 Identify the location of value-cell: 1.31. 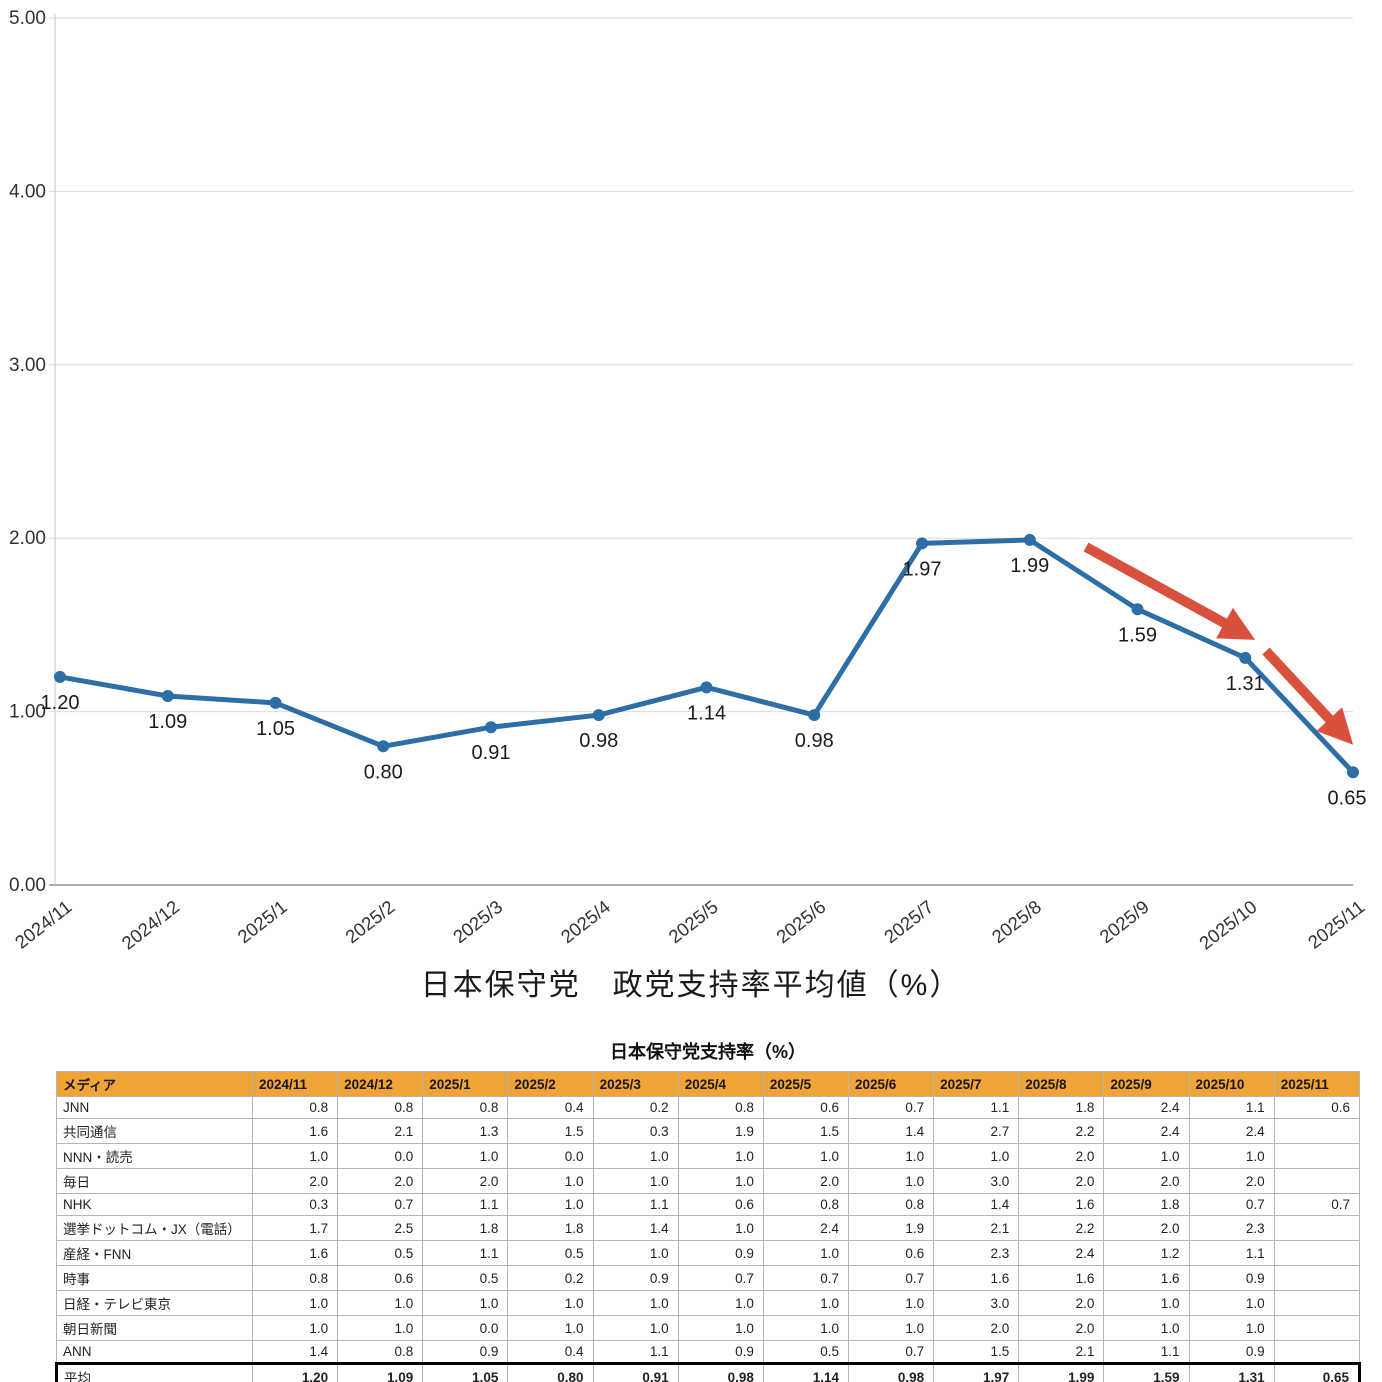
(1231, 1372).